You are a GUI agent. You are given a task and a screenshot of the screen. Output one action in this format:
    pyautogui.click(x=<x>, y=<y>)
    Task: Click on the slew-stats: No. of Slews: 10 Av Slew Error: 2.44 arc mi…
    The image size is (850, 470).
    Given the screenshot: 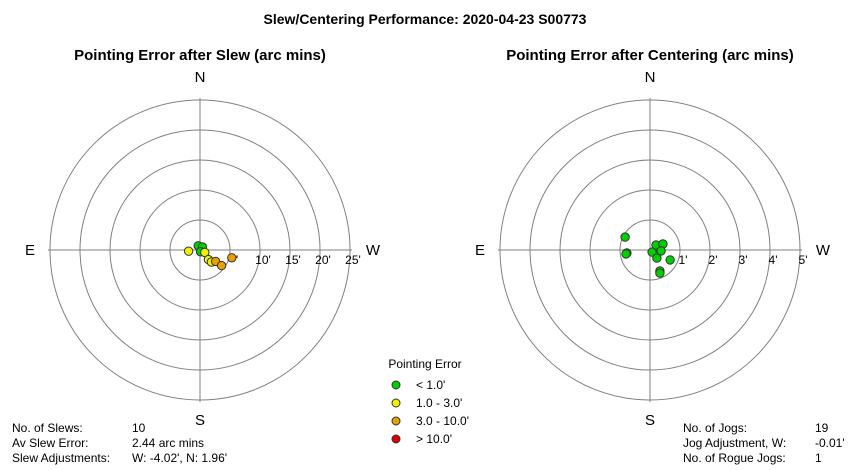 What is the action you would take?
    pyautogui.click(x=119, y=443)
    